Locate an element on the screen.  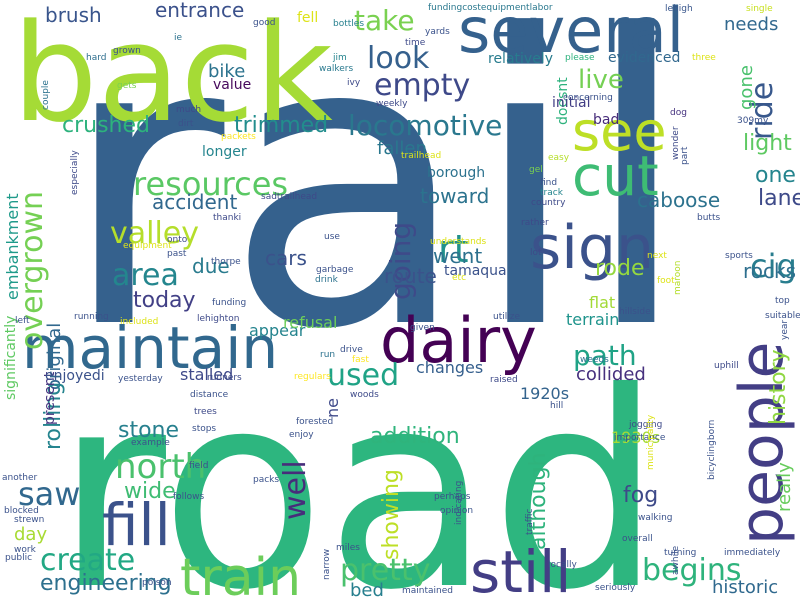
cloud-word: part is located at coordinates (685, 155).